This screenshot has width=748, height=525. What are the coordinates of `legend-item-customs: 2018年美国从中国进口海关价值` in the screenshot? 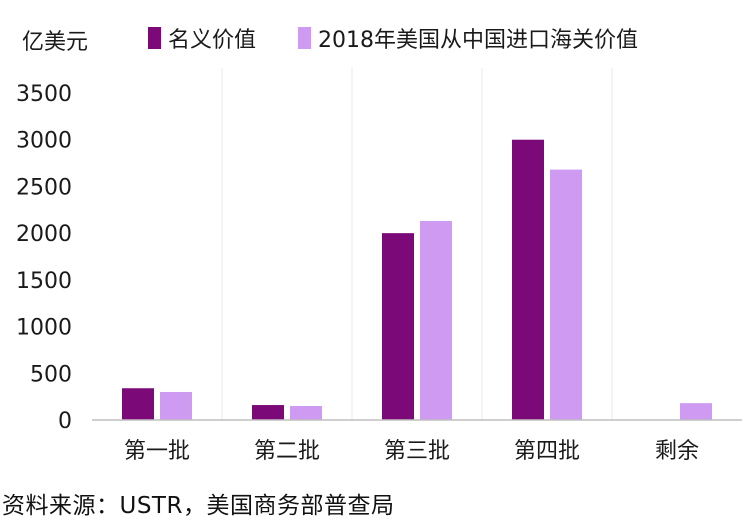 It's located at (468, 38).